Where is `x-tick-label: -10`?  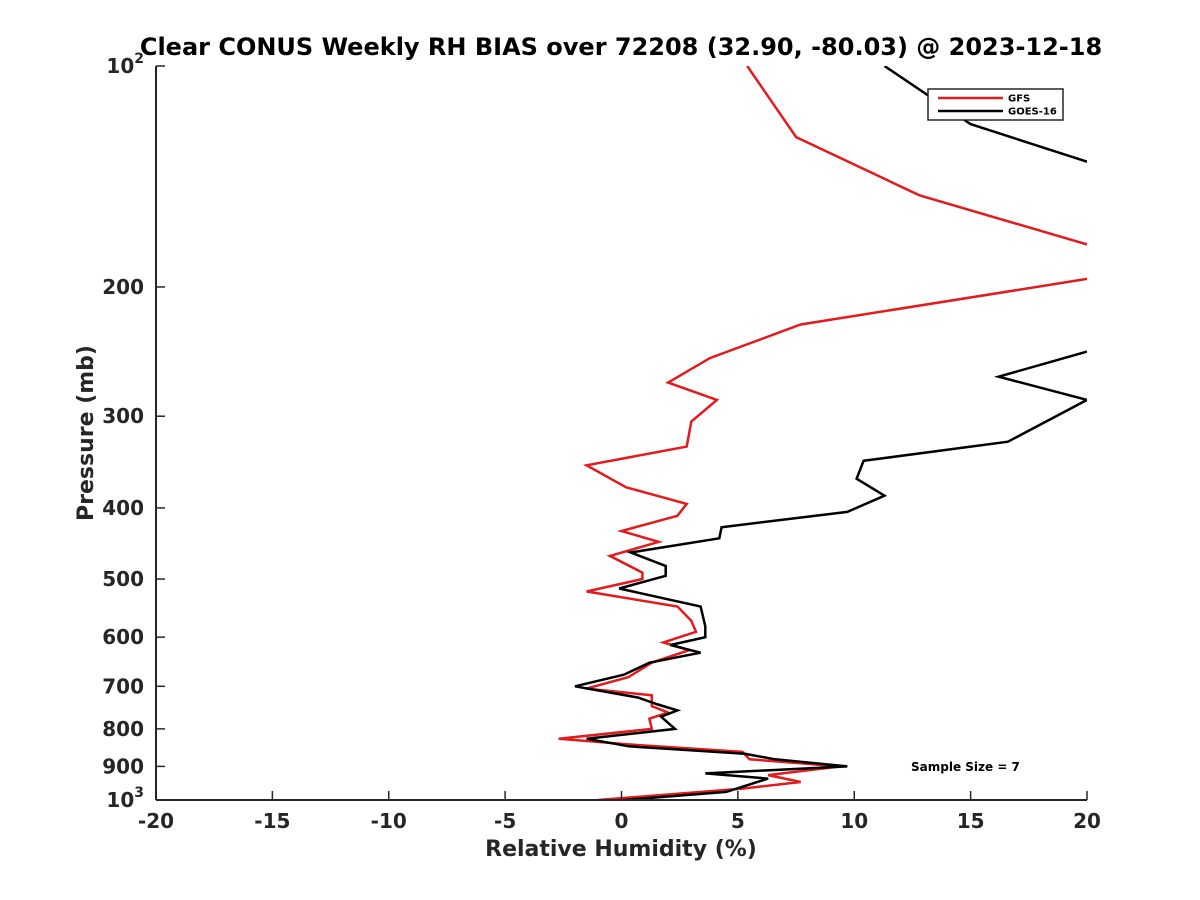 x-tick-label: -10 is located at coordinates (389, 821).